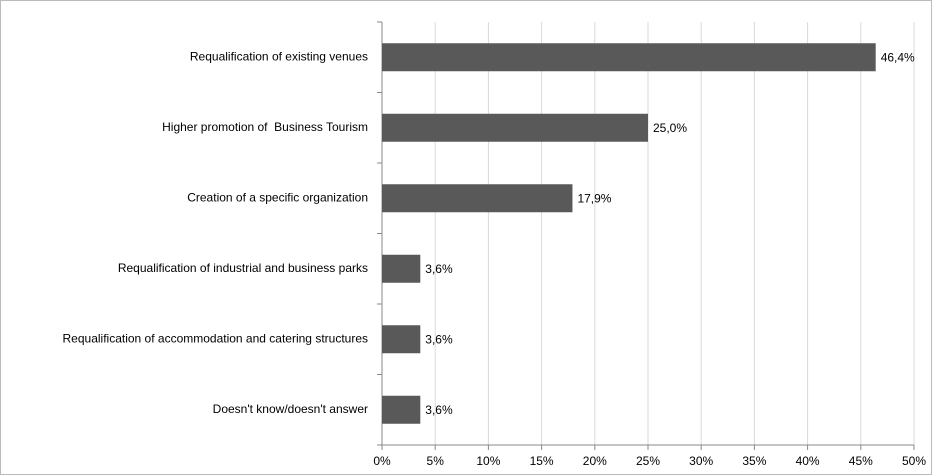  I want to click on y-tick-label: Higher promotion of Business Tourism, so click(265, 127).